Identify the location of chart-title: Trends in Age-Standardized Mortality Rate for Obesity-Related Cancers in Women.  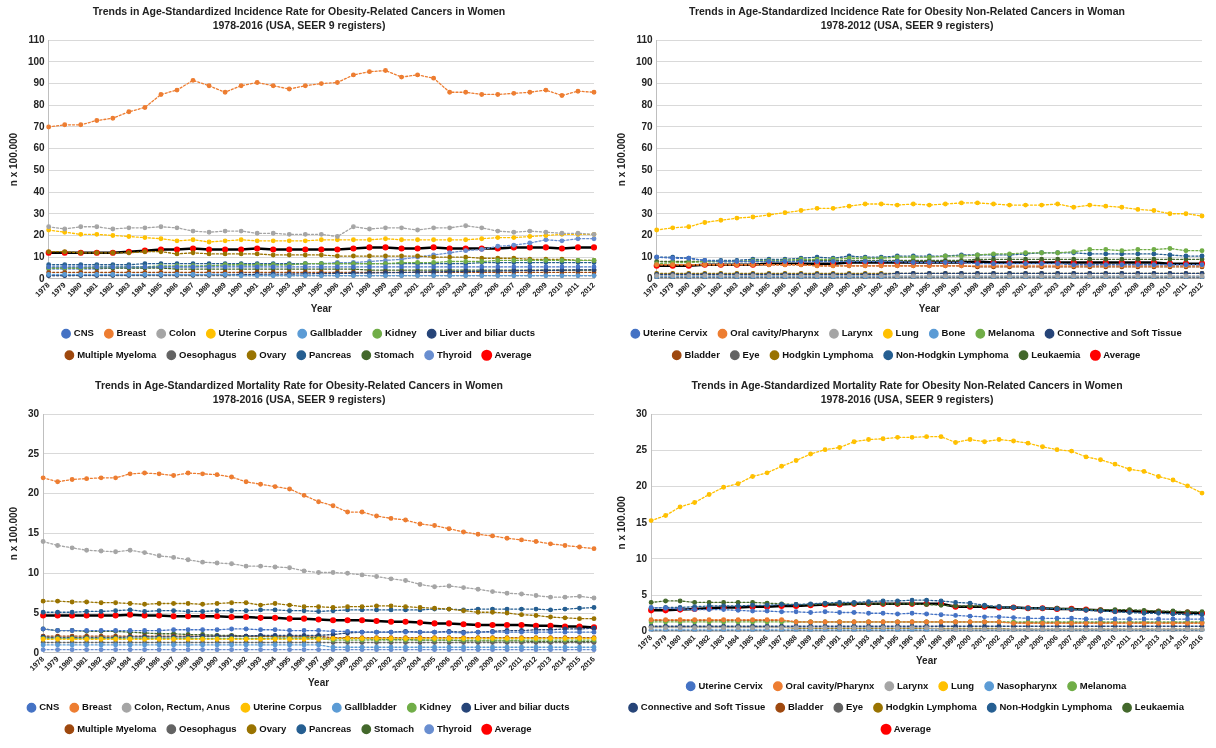
(299, 385).